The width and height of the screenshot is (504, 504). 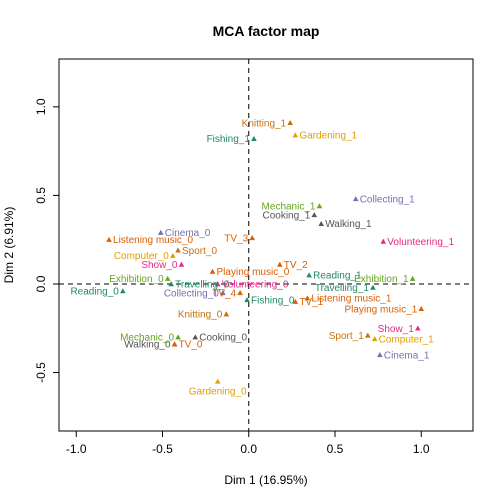 What do you see at coordinates (289, 207) in the screenshot?
I see `point-label: Mechanic_1` at bounding box center [289, 207].